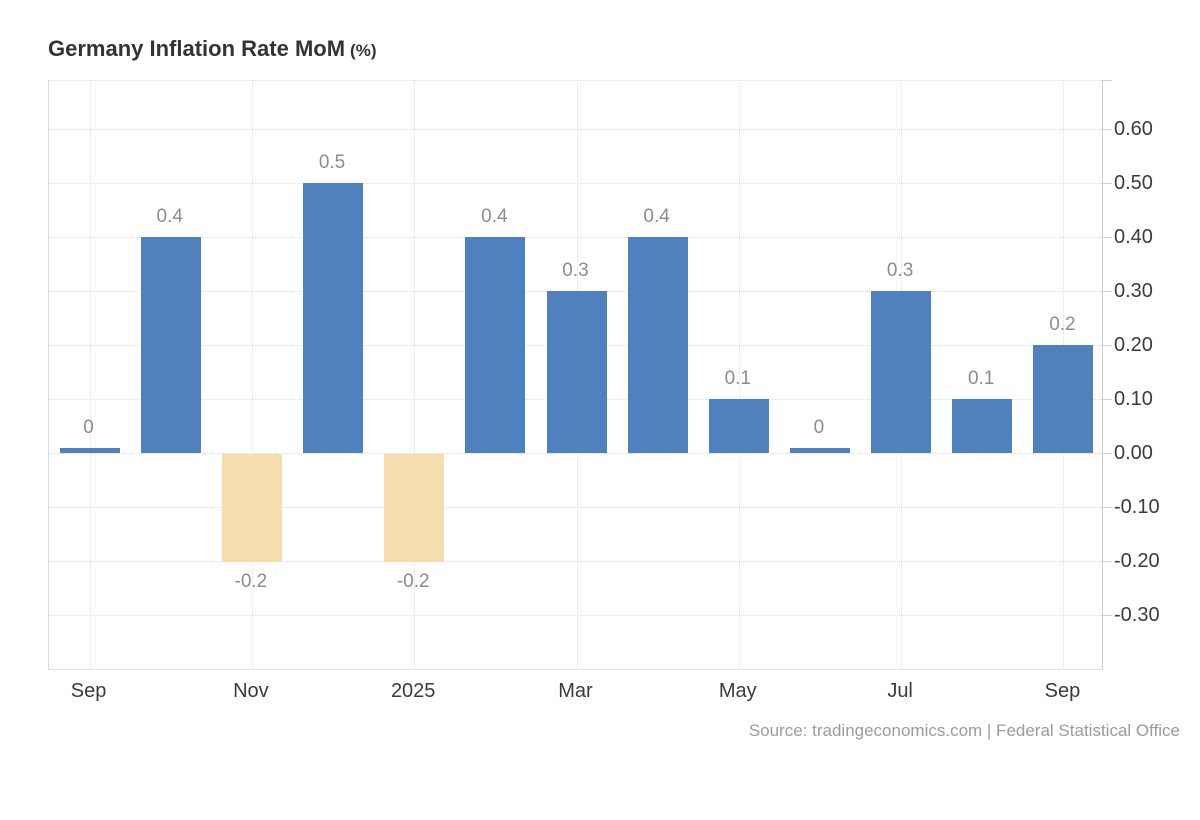  I want to click on page-title: Germany Inflation Rate MoM (%), so click(212, 49).